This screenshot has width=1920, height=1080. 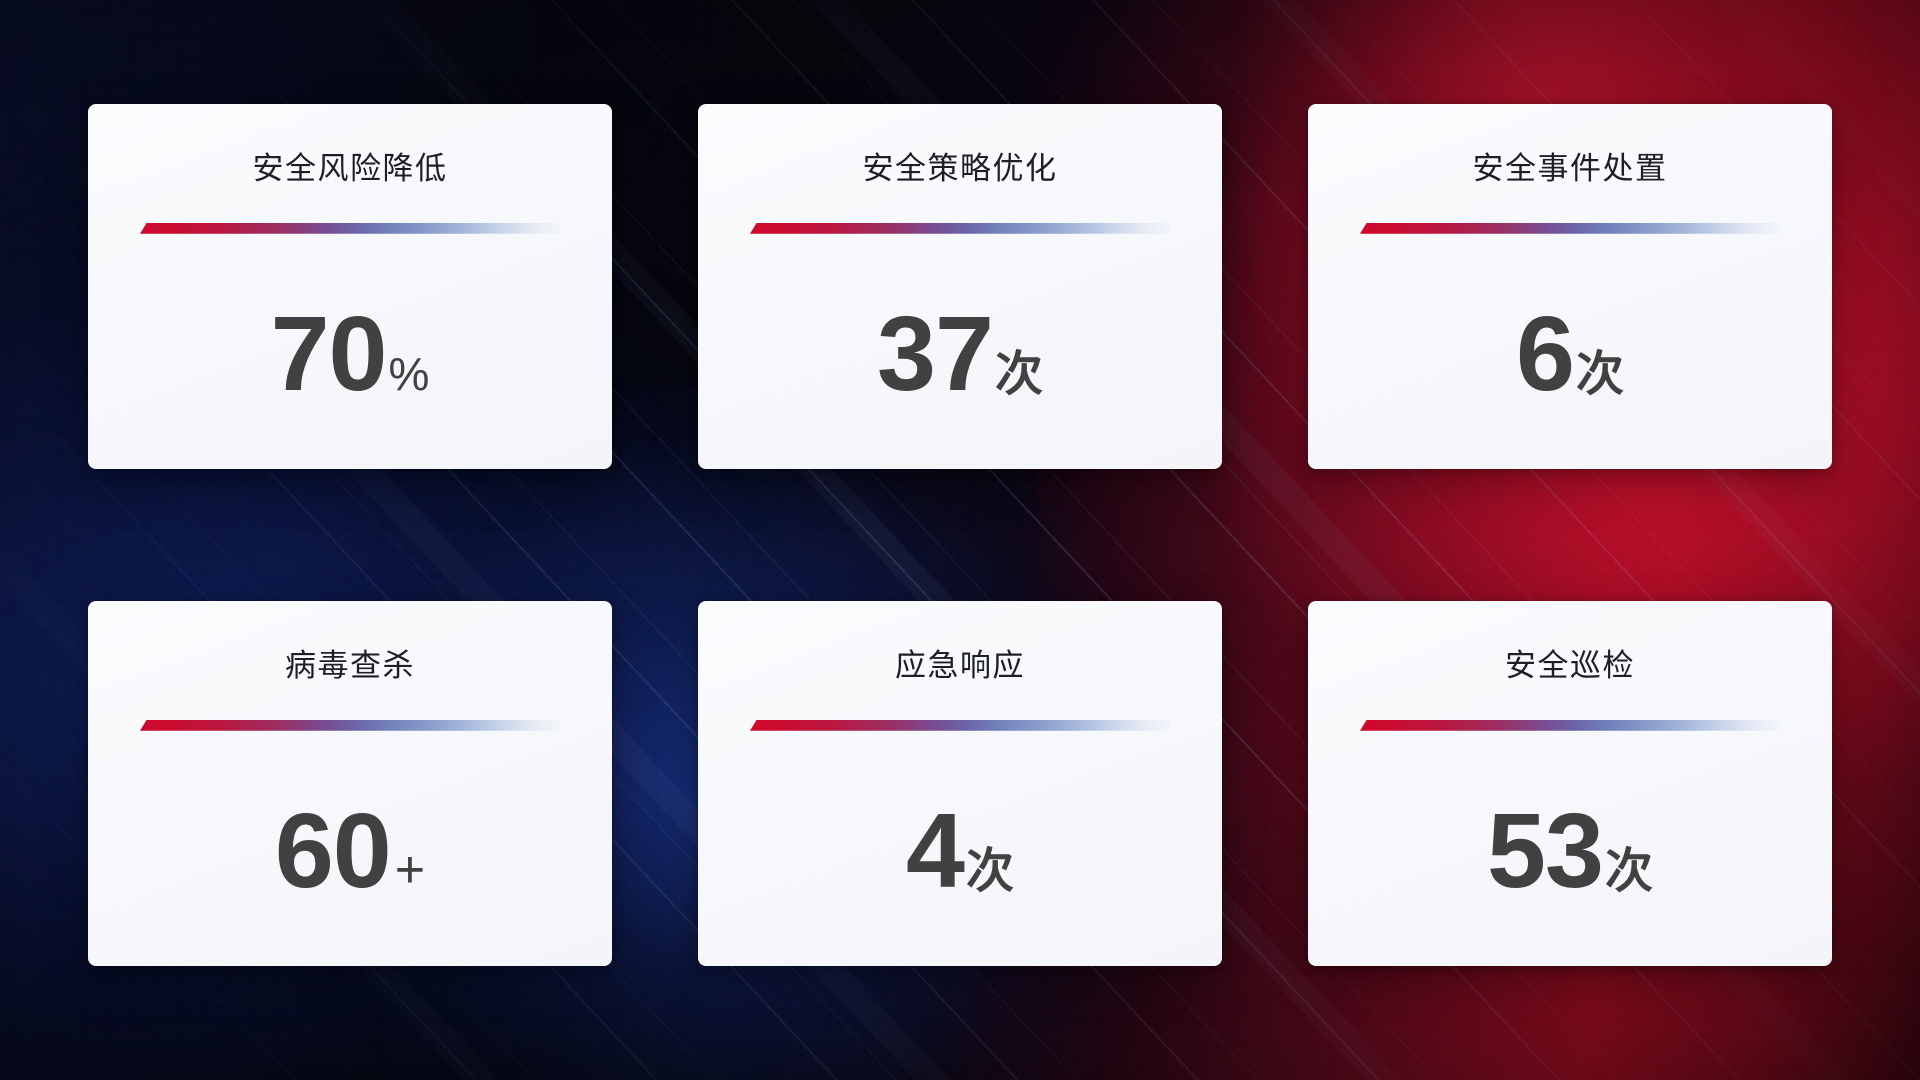 I want to click on metric-card-security-incident-handling: 安全事件处置 6 次, so click(x=1570, y=286).